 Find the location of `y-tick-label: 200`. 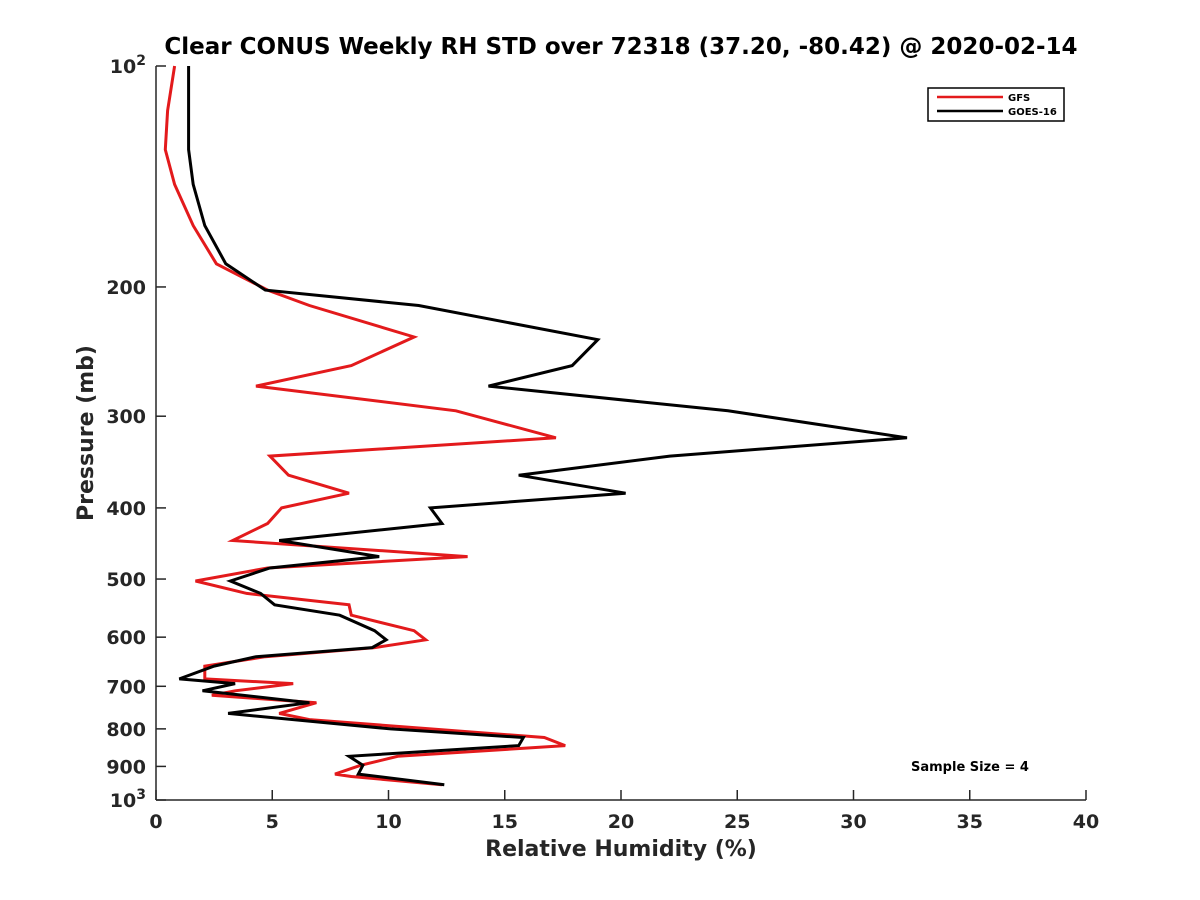

y-tick-label: 200 is located at coordinates (126, 288).